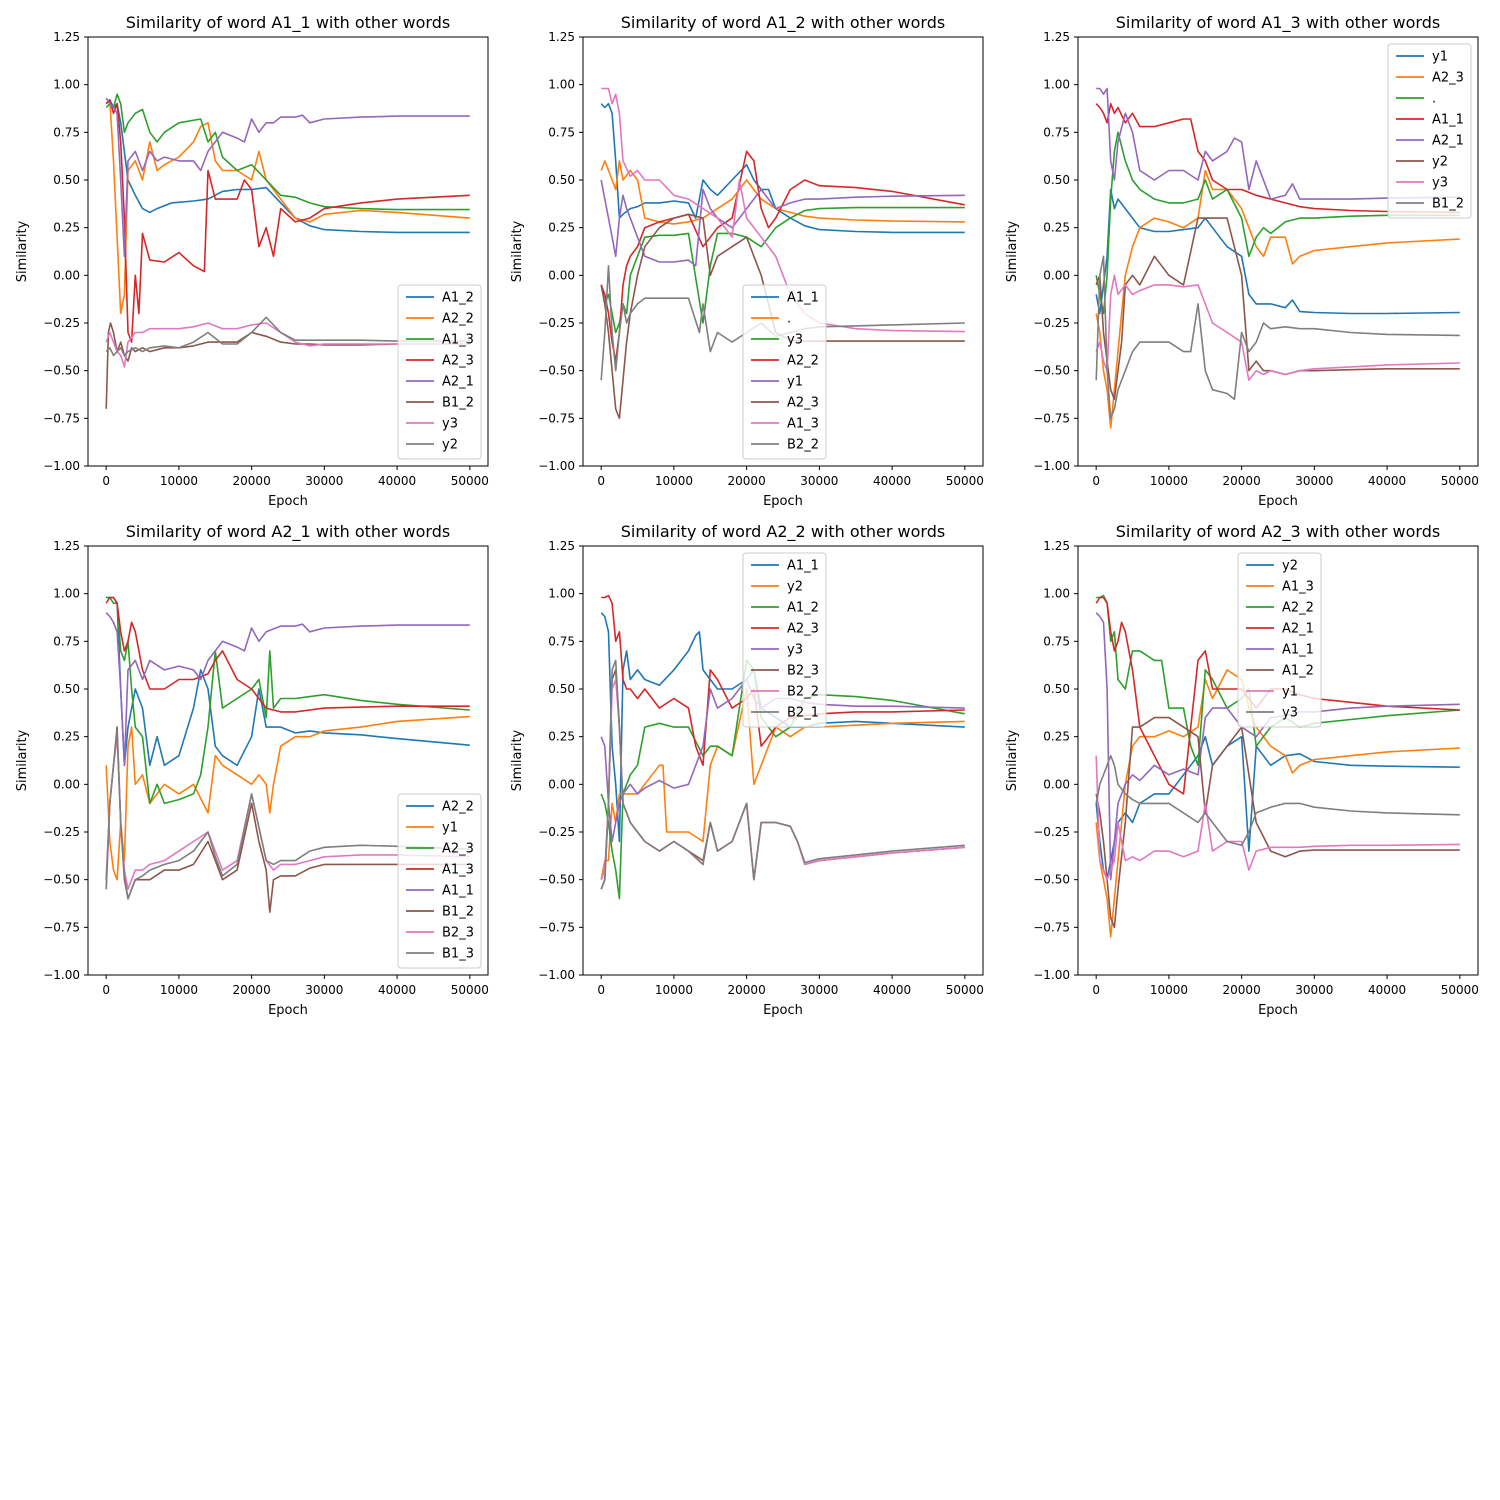 The image size is (1500, 1500). What do you see at coordinates (458, 403) in the screenshot?
I see `legend-entry: B1_2` at bounding box center [458, 403].